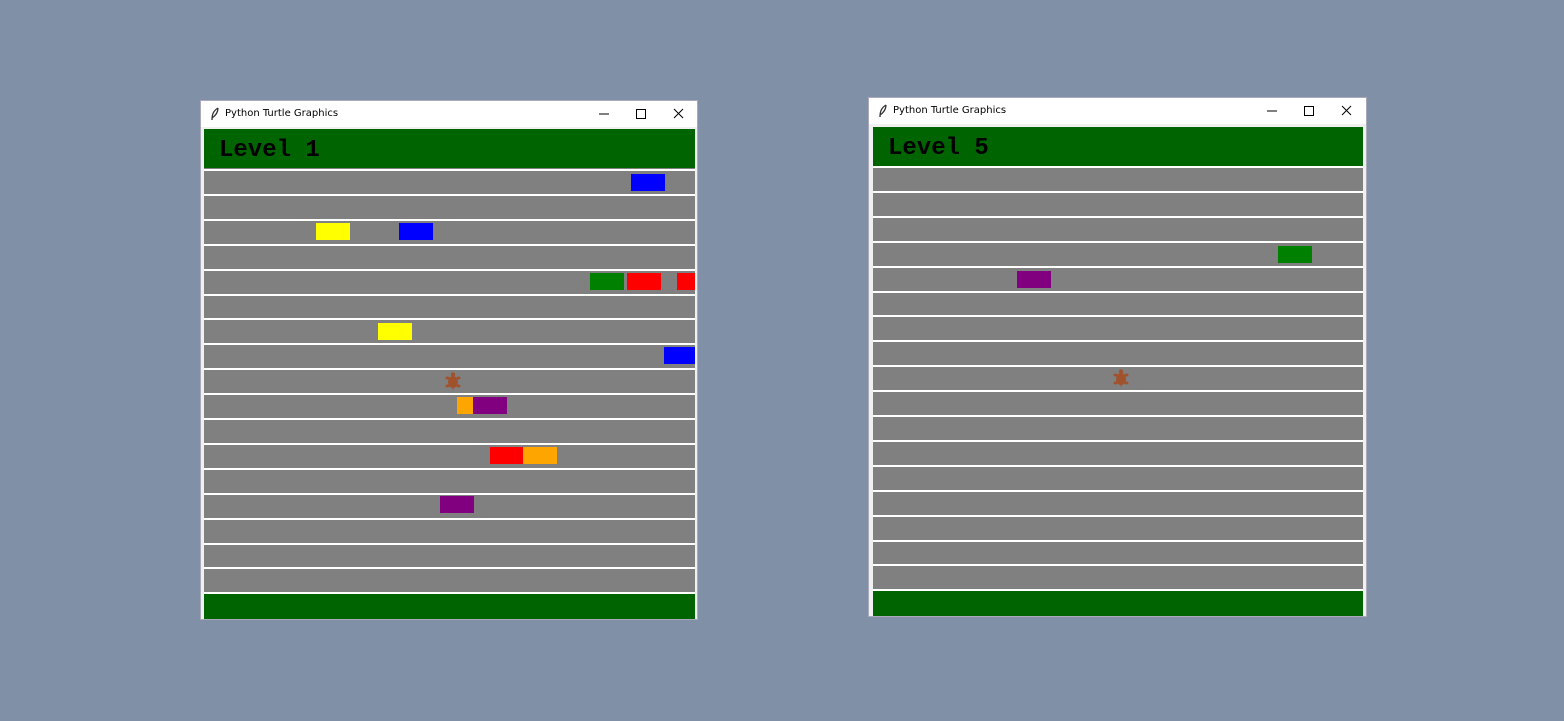 This screenshot has width=1564, height=721. Describe the element at coordinates (1118, 146) in the screenshot. I see `top-zone: Level 5` at that location.